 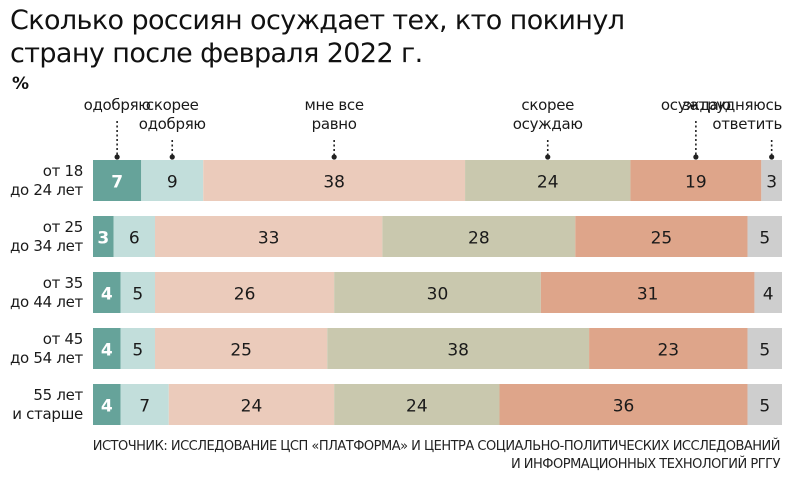 What do you see at coordinates (645, 464) in the screenshot?
I see `source-line-2: И ИНФОРМАЦИОННЫХ ТЕХНОЛОГИЙ РГГУ` at bounding box center [645, 464].